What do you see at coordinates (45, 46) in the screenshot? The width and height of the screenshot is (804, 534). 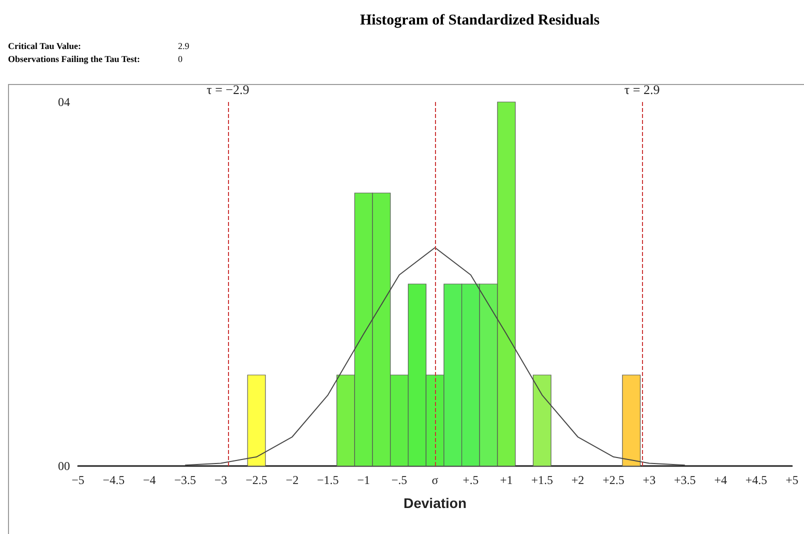 I see `text: Critical Tau Value:` at bounding box center [45, 46].